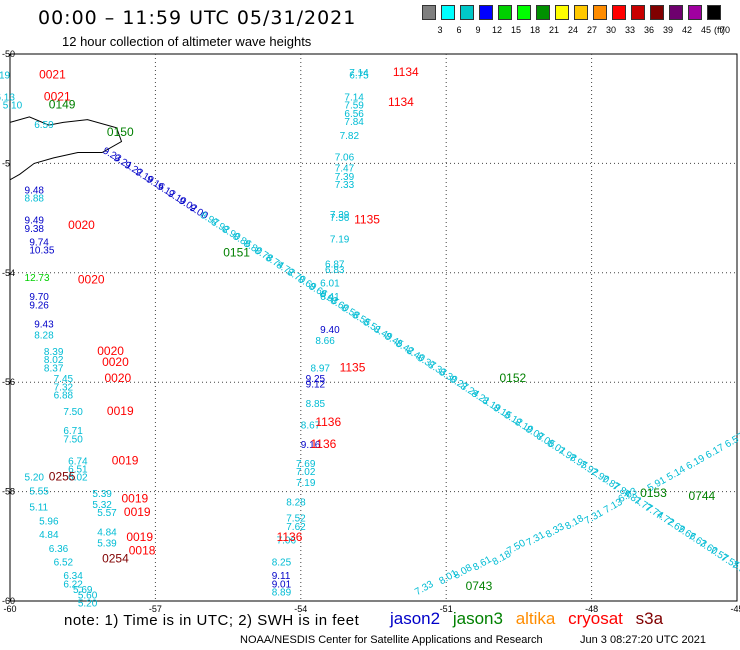  I want to click on wave-height-label: 6.36, so click(59, 549).